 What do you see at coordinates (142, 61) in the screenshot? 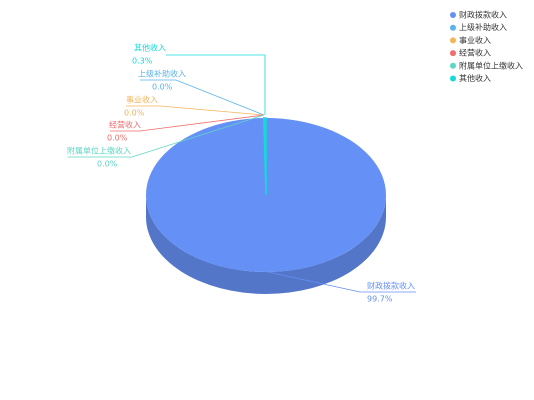
I see `value-label: 0.3%` at bounding box center [142, 61].